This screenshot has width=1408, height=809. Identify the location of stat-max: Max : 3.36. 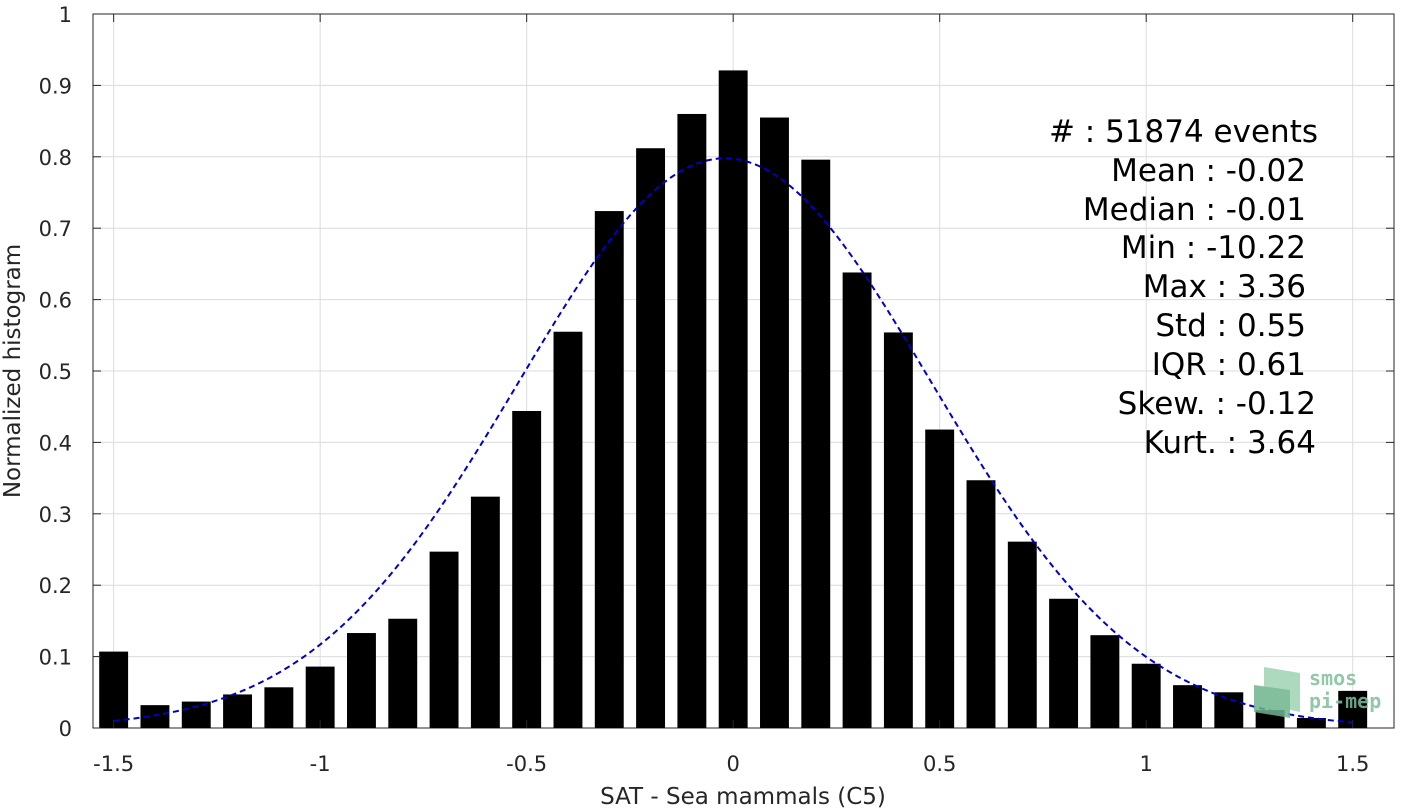
(1224, 287).